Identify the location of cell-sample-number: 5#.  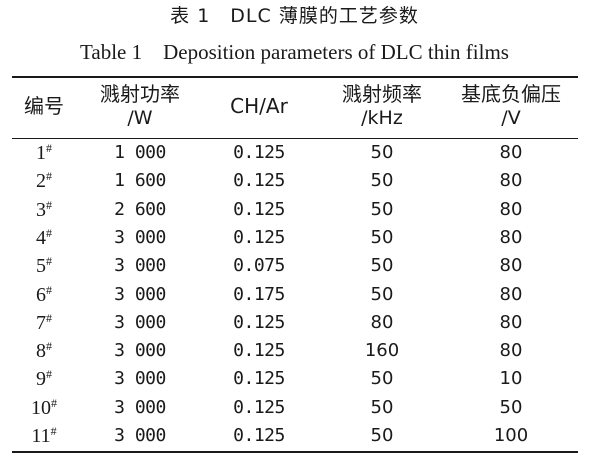
(44, 266).